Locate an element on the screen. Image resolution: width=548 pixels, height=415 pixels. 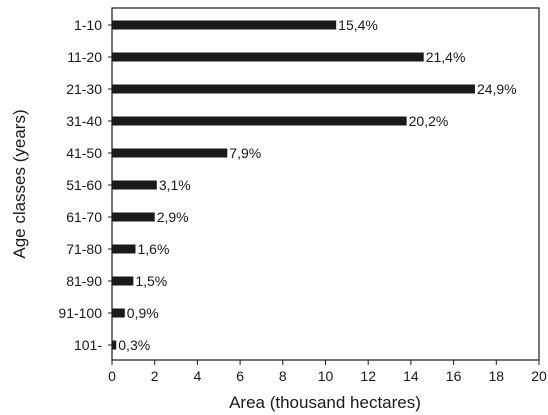
y-tick-label-51-60: 51-60 is located at coordinates (84, 185).